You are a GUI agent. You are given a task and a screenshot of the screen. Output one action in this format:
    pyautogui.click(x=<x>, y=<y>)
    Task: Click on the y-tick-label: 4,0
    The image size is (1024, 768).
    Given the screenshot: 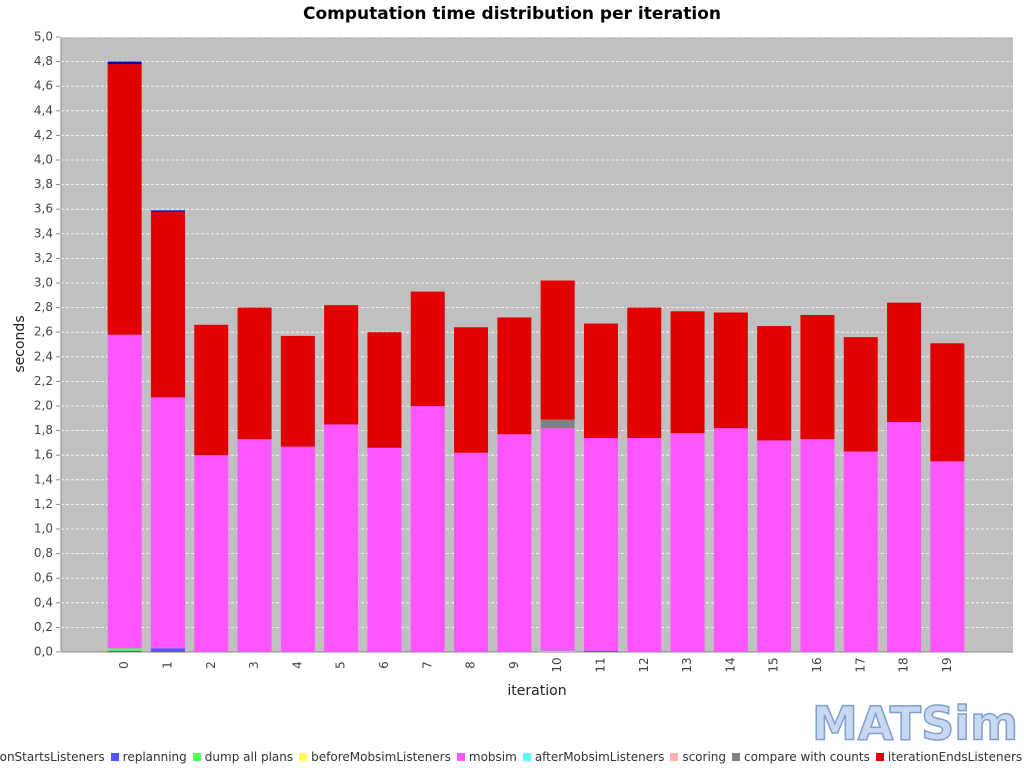 What is the action you would take?
    pyautogui.click(x=43, y=160)
    